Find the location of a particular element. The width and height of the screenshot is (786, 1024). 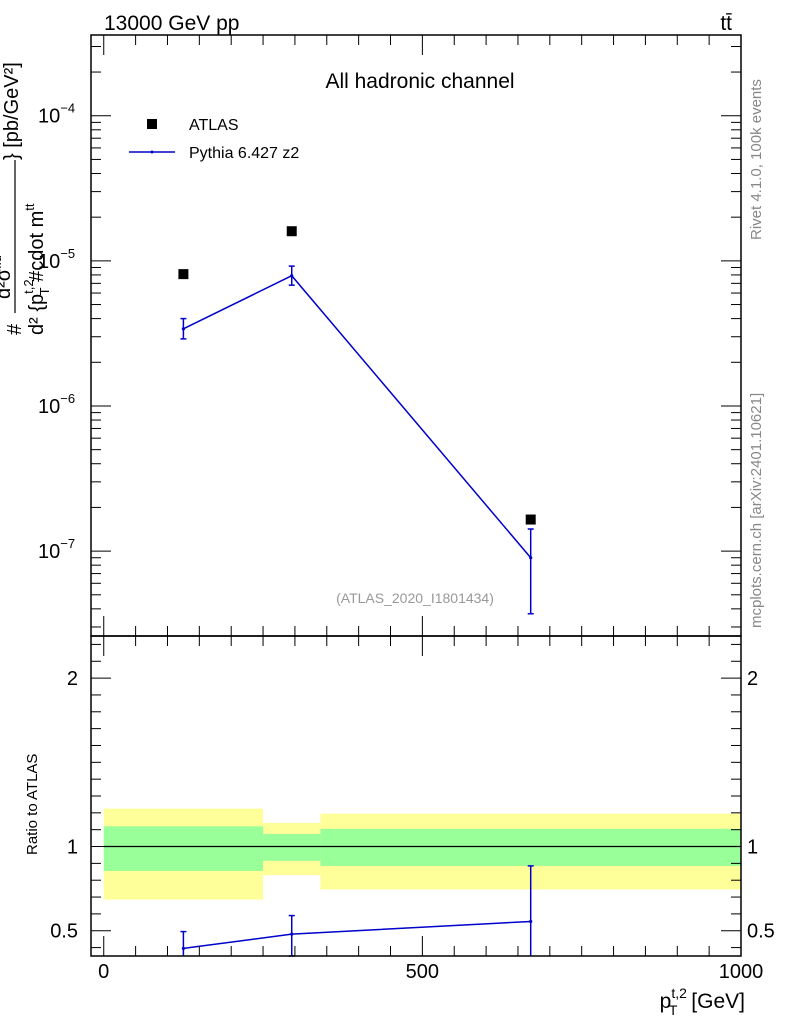

ylabel-hash: # is located at coordinates (15, 329).